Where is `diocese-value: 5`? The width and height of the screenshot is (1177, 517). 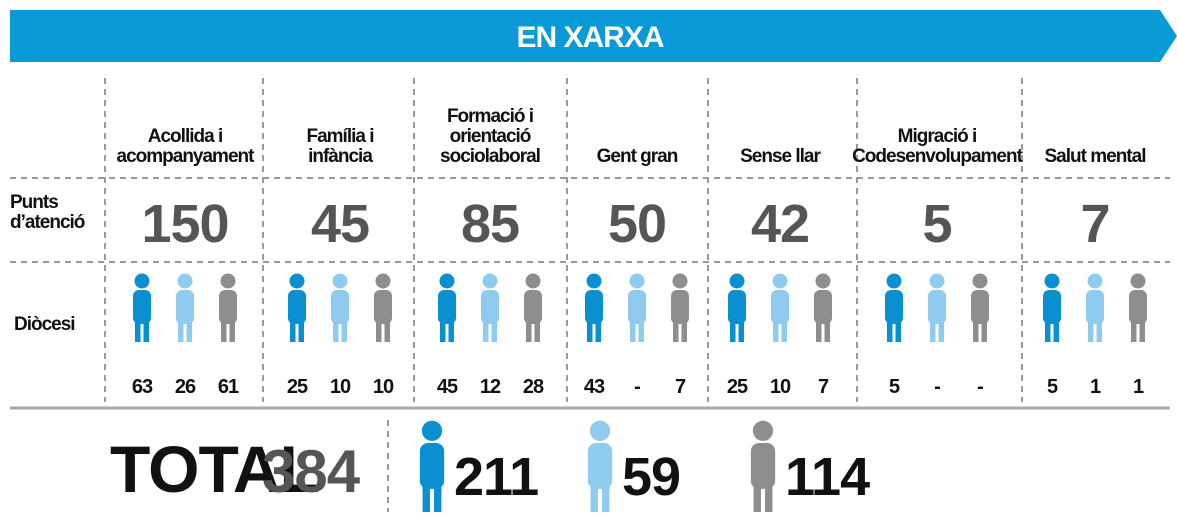 diocese-value: 5 is located at coordinates (1052, 387).